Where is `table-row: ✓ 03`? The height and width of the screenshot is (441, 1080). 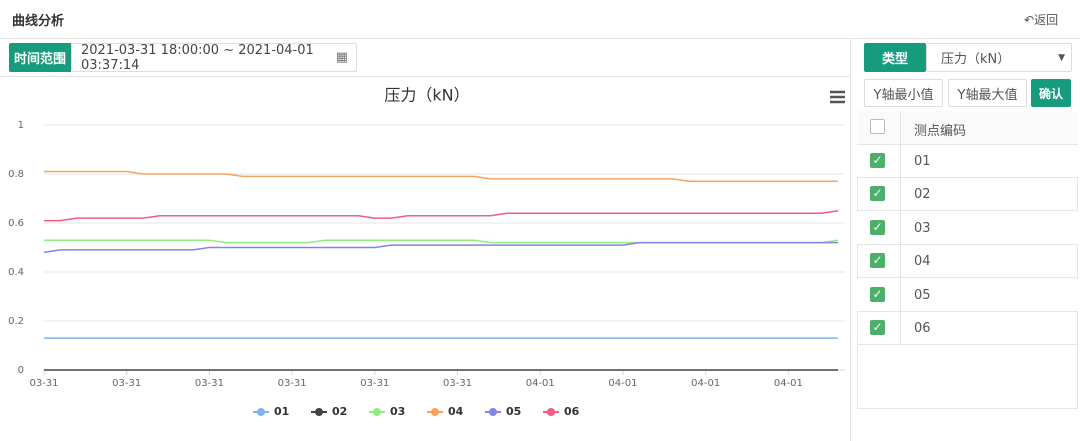 table-row: ✓ 03 is located at coordinates (967, 228).